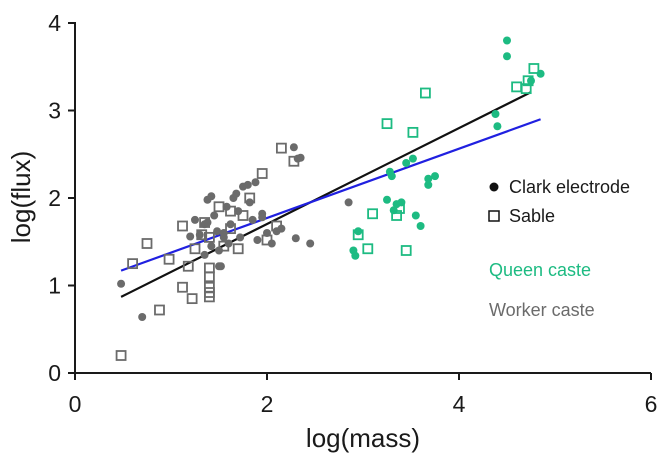 The width and height of the screenshot is (658, 459). Describe the element at coordinates (651, 404) in the screenshot. I see `x-tick-label: 6` at that location.